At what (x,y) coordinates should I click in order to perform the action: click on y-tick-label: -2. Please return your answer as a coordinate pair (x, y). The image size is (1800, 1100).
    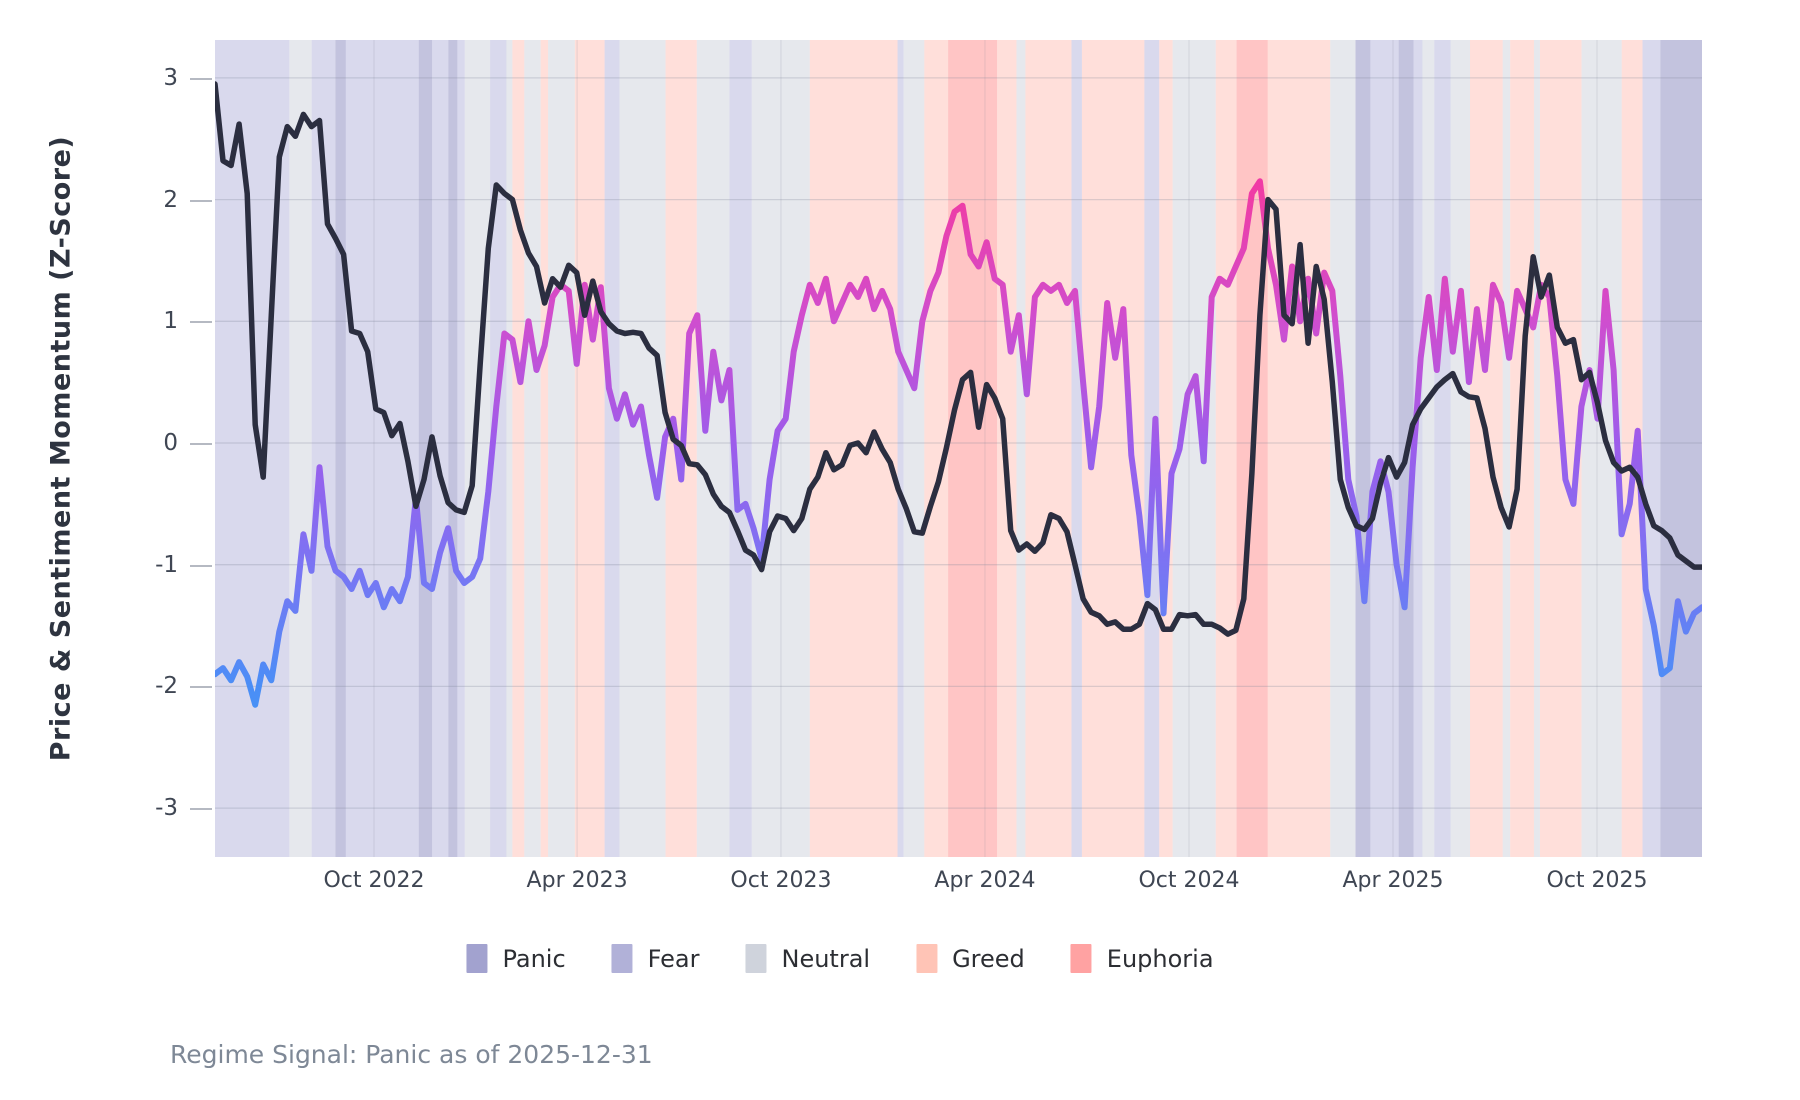
    Looking at the image, I should click on (166, 686).